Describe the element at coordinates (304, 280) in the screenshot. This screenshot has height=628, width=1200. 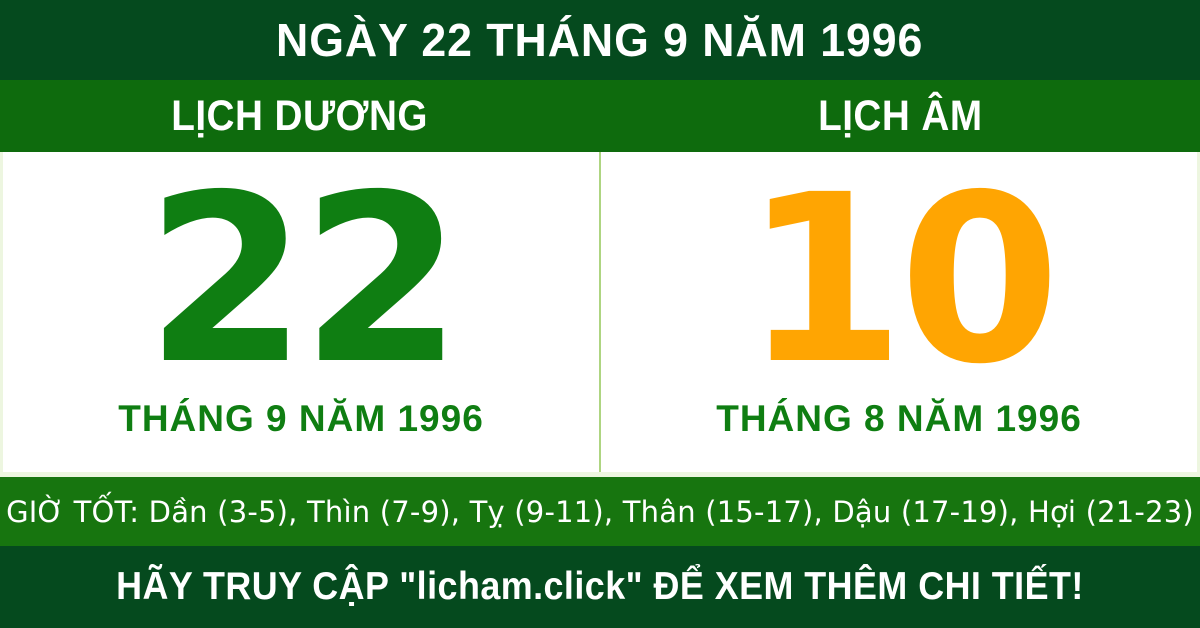
I see `solar-day-number: 22` at that location.